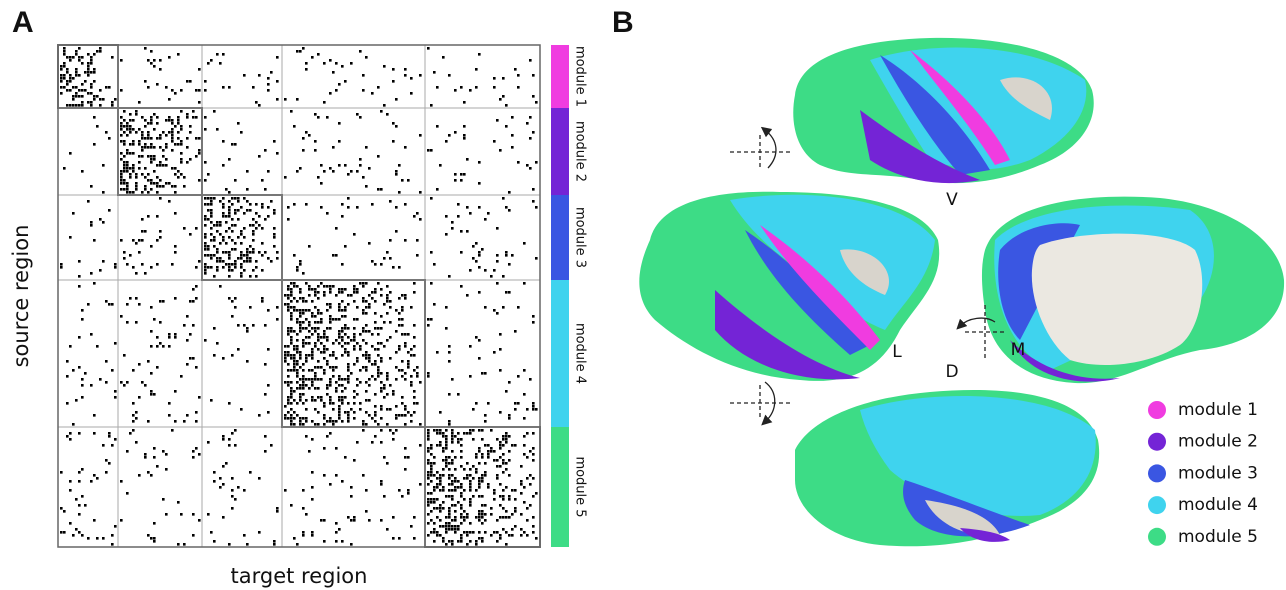 The image size is (1286, 590). I want to click on brain-dorsal, so click(947, 468).